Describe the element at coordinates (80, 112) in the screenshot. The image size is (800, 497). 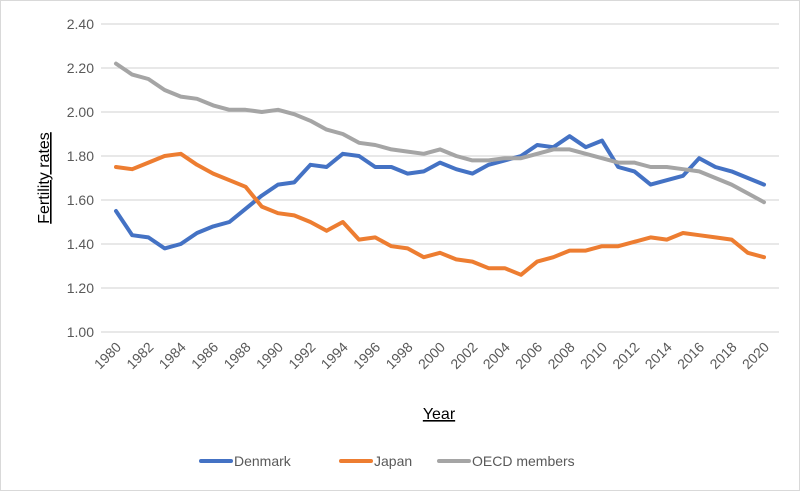
I see `y-tick-label: 2.00` at that location.